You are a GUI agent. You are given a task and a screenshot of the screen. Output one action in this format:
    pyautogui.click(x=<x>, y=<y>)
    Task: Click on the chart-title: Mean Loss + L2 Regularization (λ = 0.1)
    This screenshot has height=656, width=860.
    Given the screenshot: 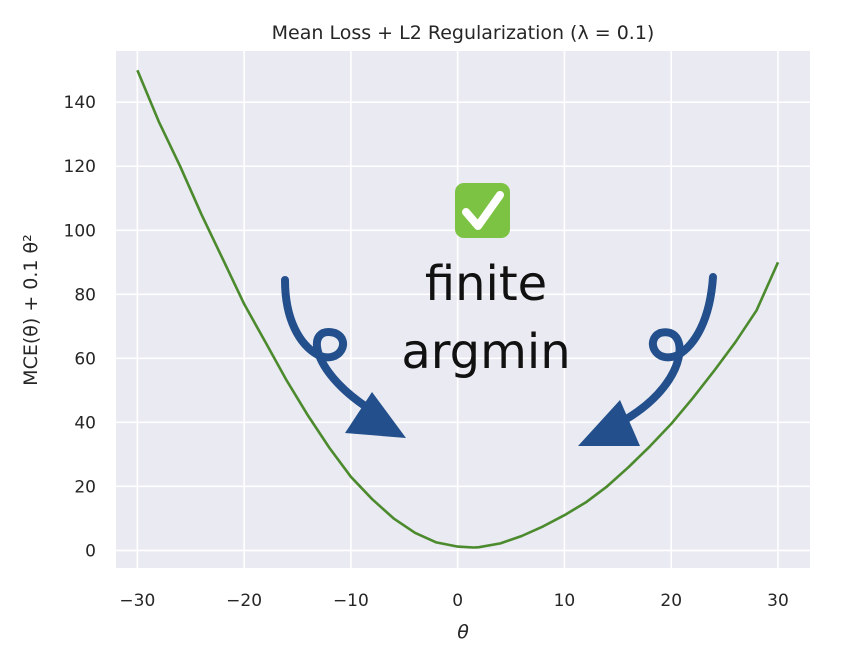 What is the action you would take?
    pyautogui.click(x=463, y=33)
    